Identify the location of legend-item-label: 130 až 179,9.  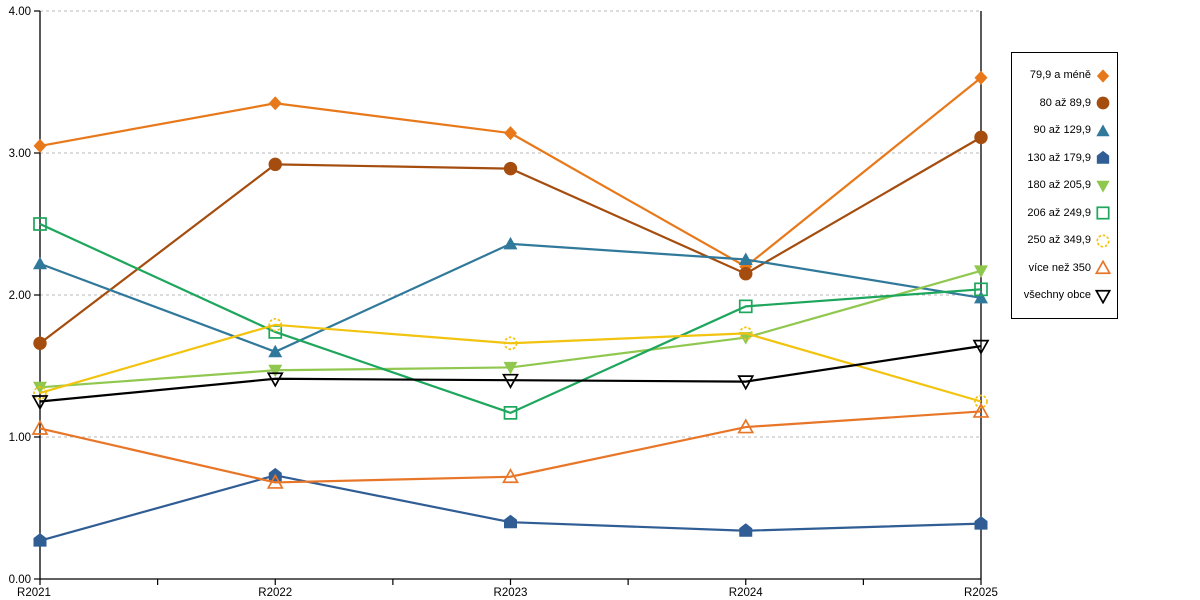
(1059, 157).